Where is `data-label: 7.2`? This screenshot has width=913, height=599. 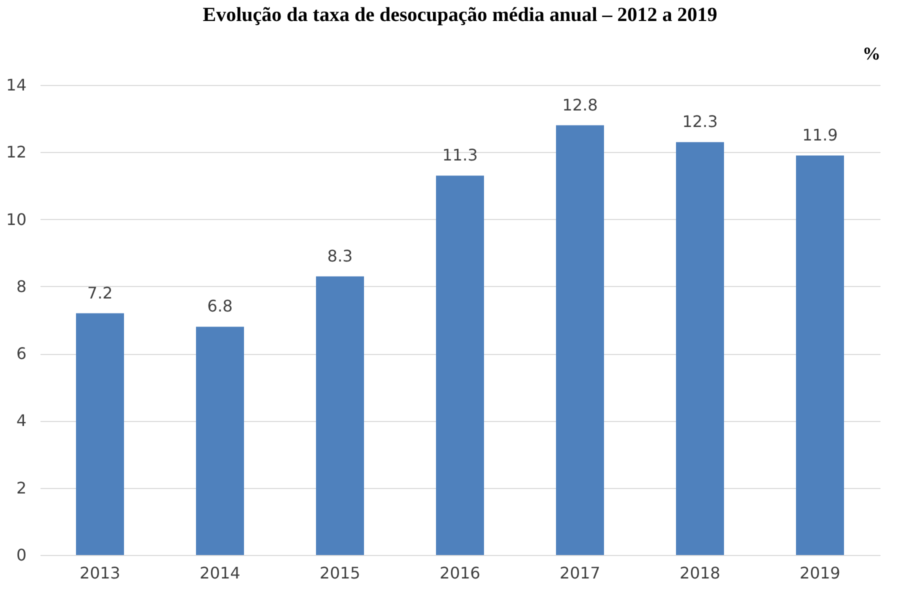 data-label: 7.2 is located at coordinates (100, 292).